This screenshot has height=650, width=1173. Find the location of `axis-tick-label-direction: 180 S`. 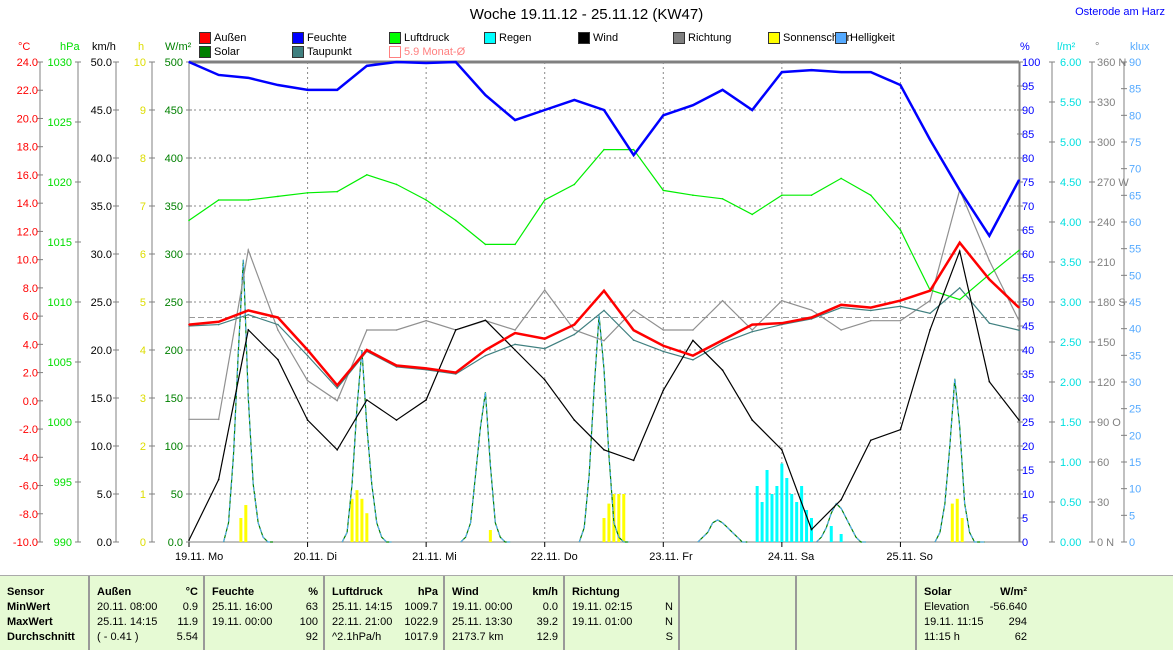

axis-tick-label-direction: 180 S is located at coordinates (1111, 303).